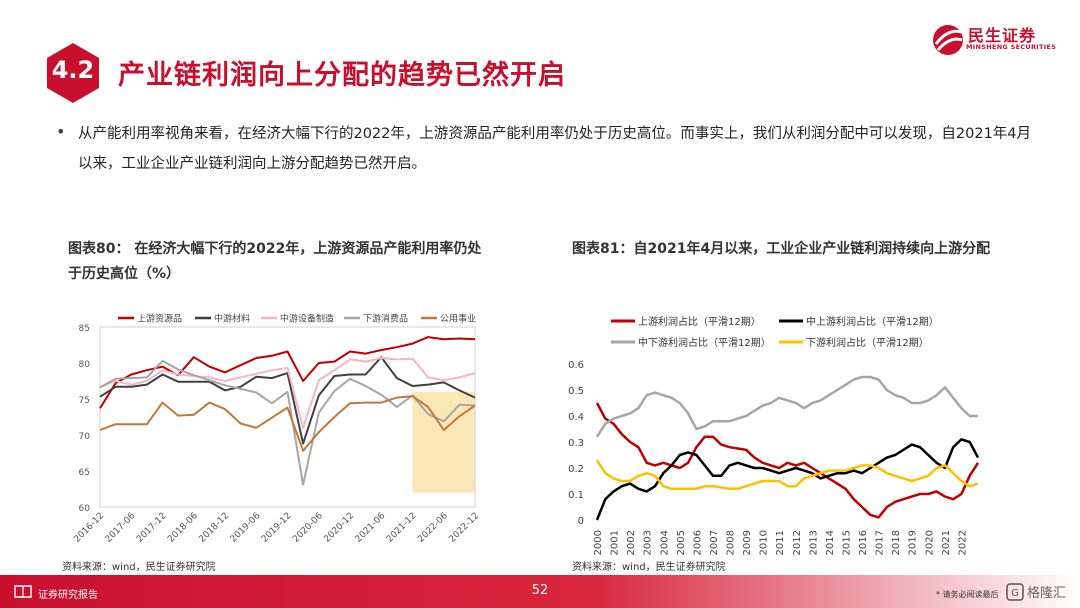  What do you see at coordinates (183, 528) in the screenshot?
I see `x-tick-label: 2018-06` at bounding box center [183, 528].